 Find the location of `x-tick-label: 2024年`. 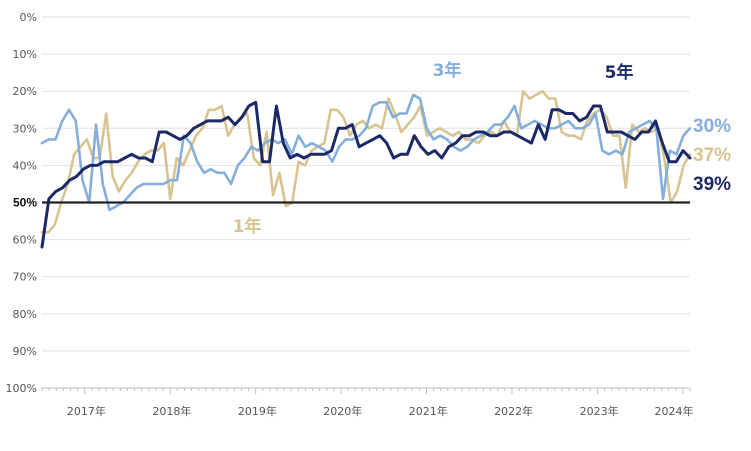

x-tick-label: 2024年 is located at coordinates (674, 411).